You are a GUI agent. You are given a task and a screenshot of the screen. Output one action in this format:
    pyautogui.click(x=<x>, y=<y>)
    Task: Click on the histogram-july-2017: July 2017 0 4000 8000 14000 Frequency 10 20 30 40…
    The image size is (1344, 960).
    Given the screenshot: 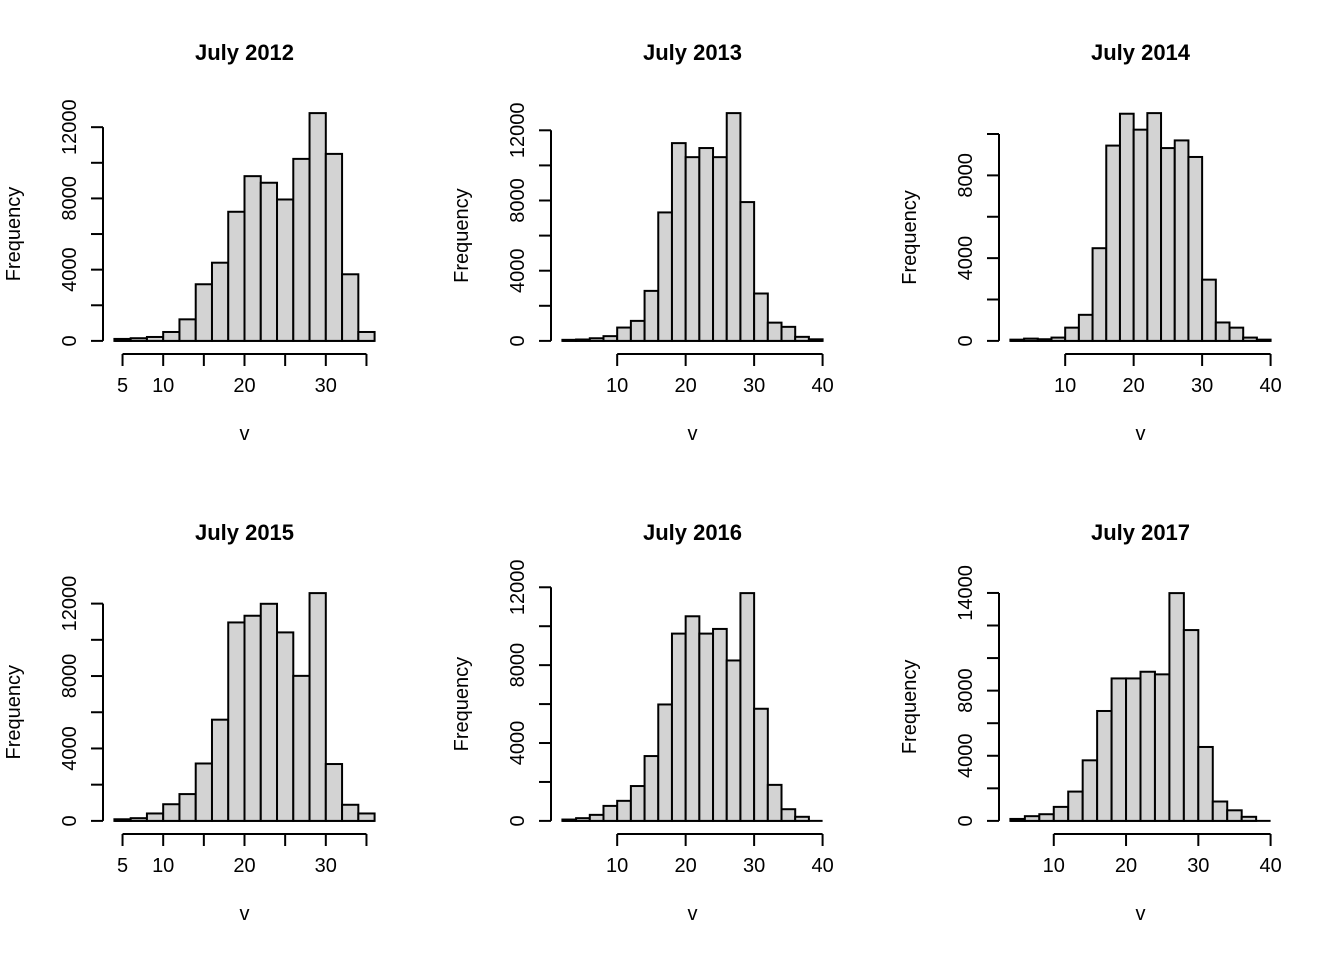 What is the action you would take?
    pyautogui.click(x=1090, y=722)
    